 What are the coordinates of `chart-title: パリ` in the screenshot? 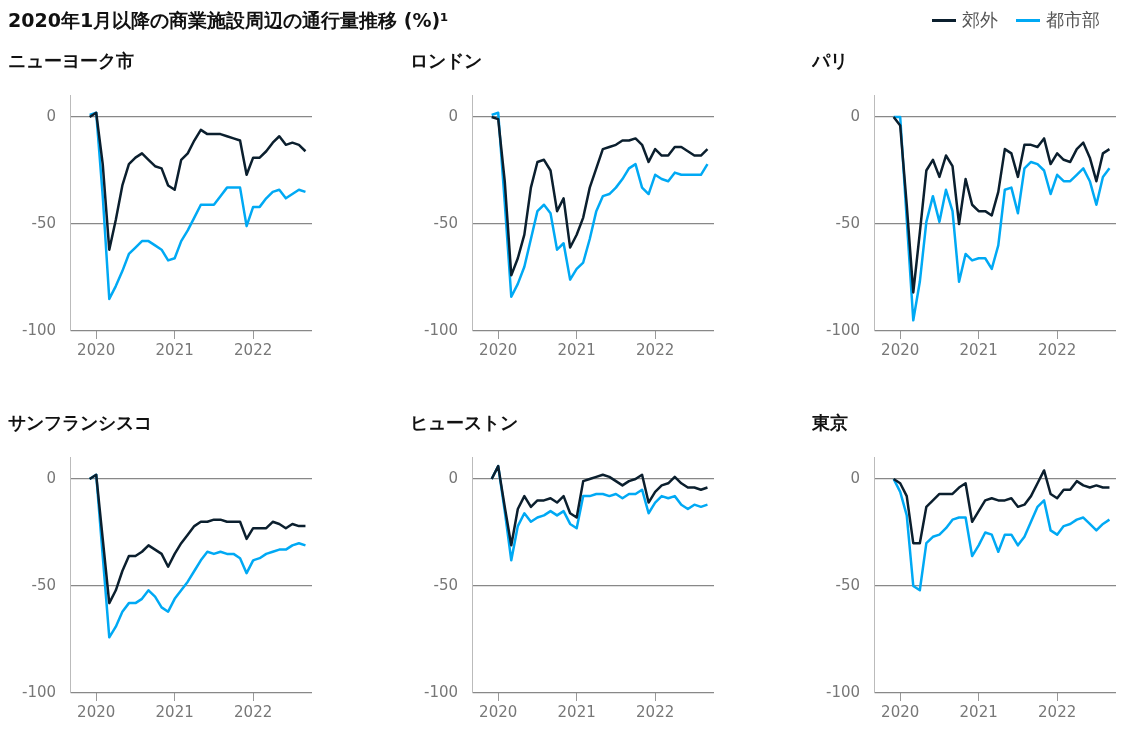 It's located at (829, 61).